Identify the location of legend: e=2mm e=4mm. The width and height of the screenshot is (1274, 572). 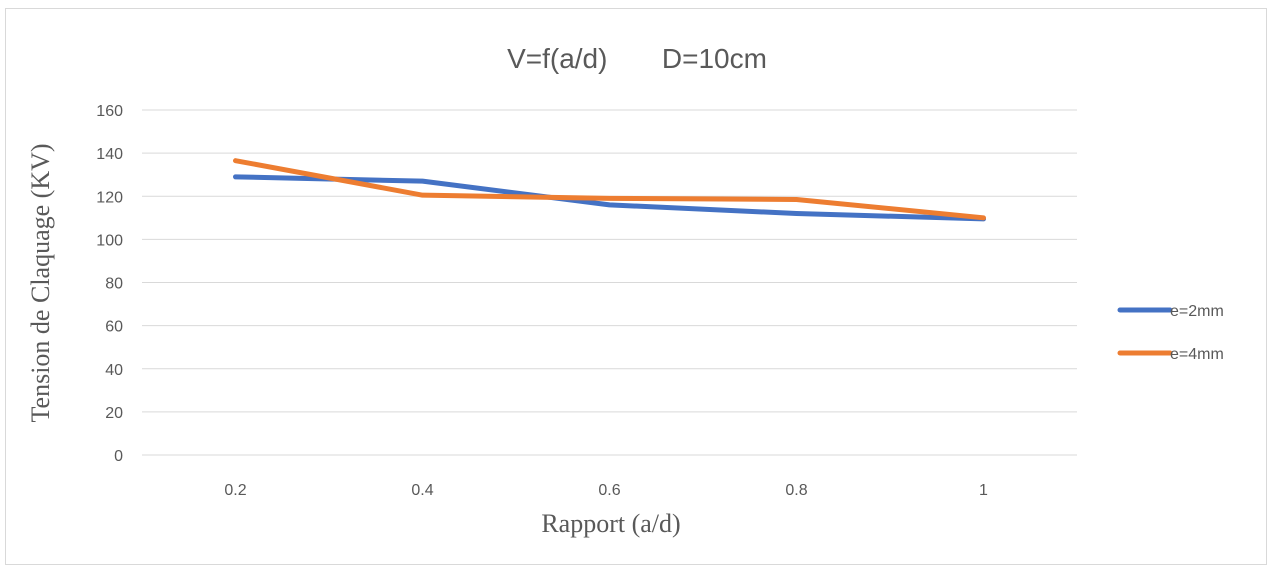
(1170, 333).